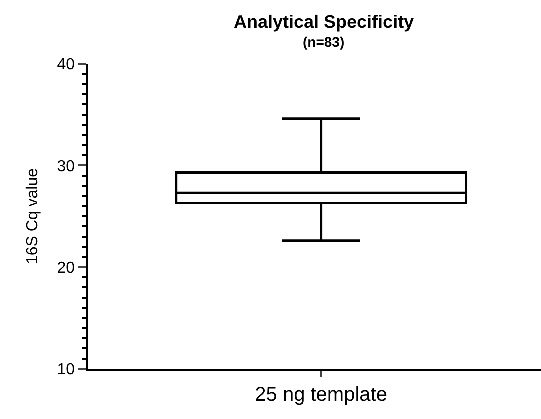 The image size is (541, 419). I want to click on chart-subtitle: (n=83), so click(324, 42).